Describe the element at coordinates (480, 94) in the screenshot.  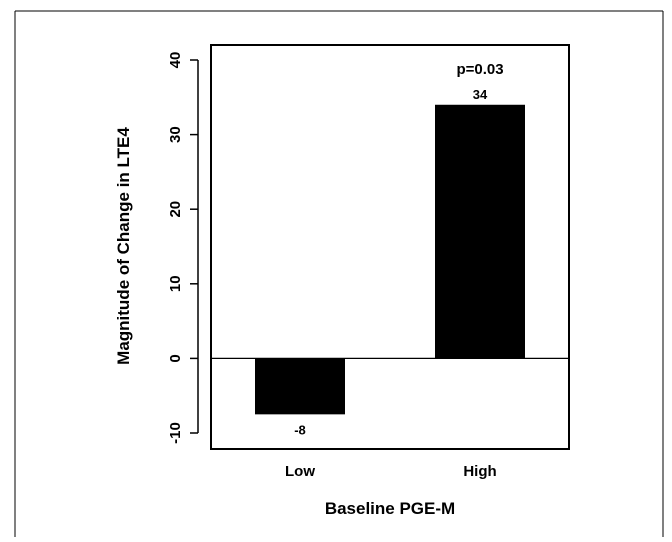
I see `bar-data-label: 34` at that location.